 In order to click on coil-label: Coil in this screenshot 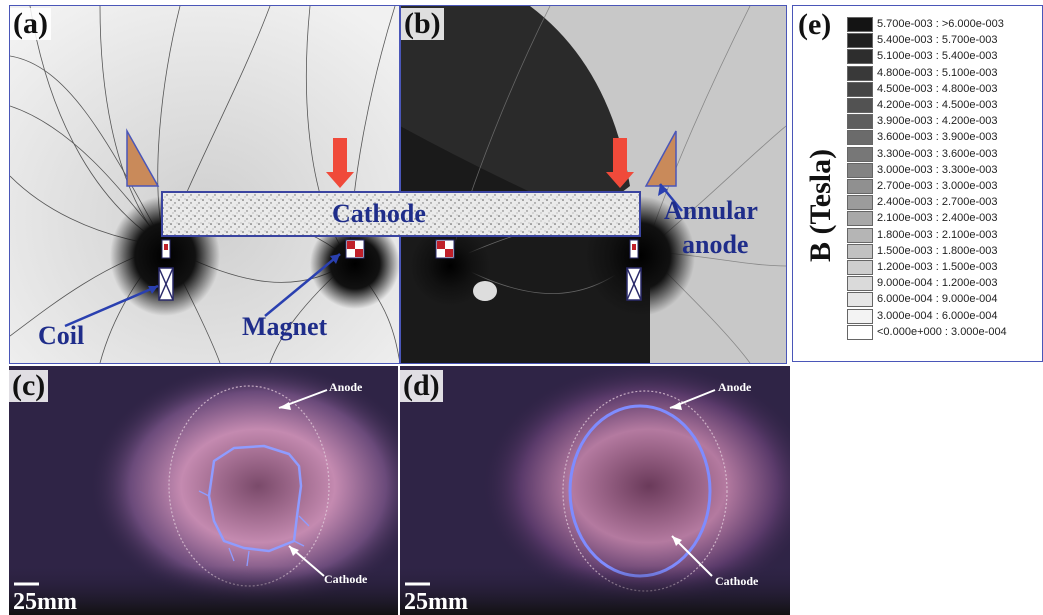, I will do `click(61, 335)`.